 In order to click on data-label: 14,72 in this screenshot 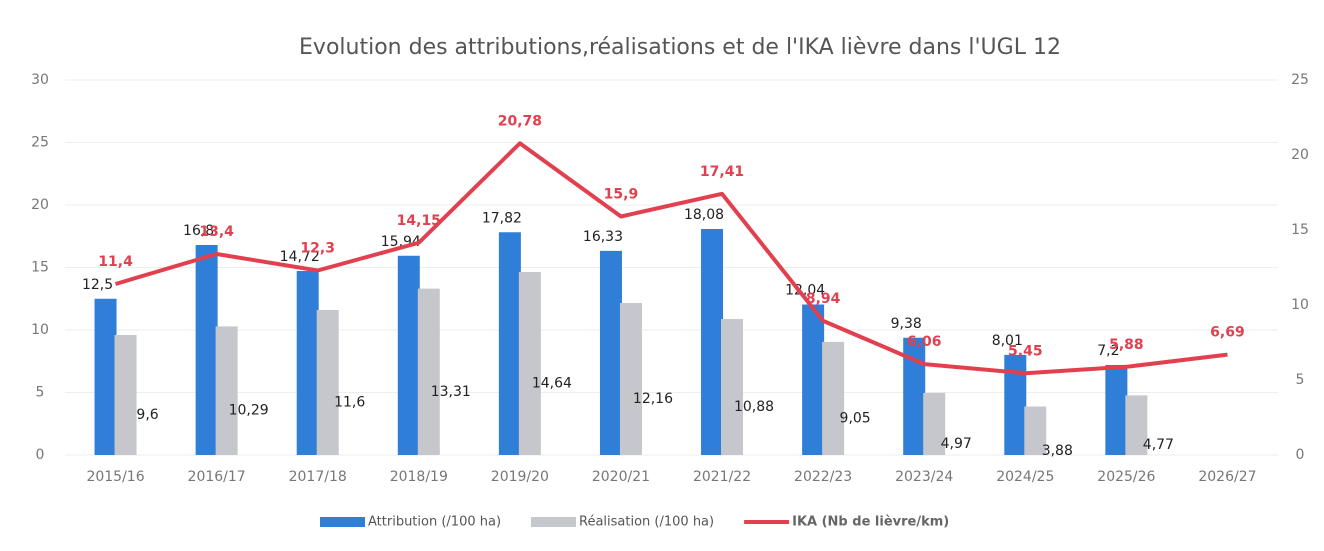, I will do `click(300, 257)`.